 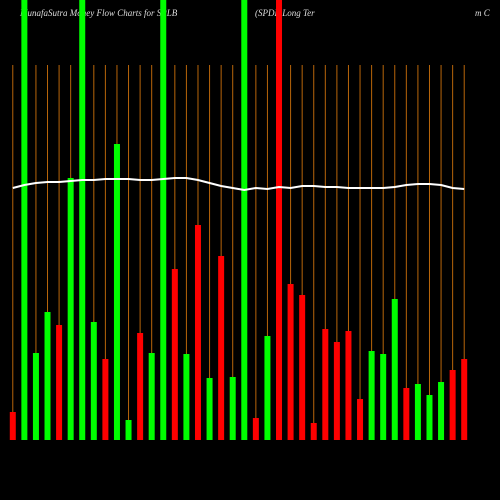 I want to click on chart-title: MunafaSutra Money Flow Charts for SPLB, so click(x=98, y=13).